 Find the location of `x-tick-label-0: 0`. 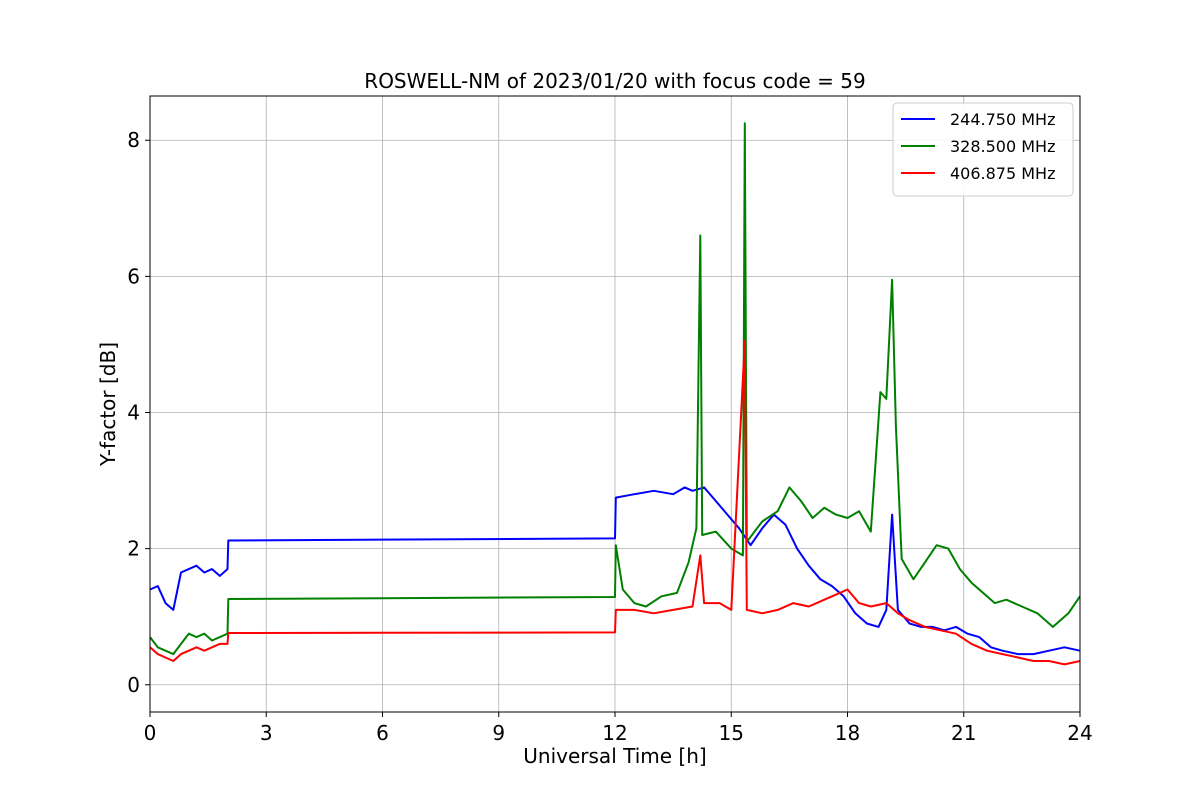

x-tick-label-0: 0 is located at coordinates (150, 733).